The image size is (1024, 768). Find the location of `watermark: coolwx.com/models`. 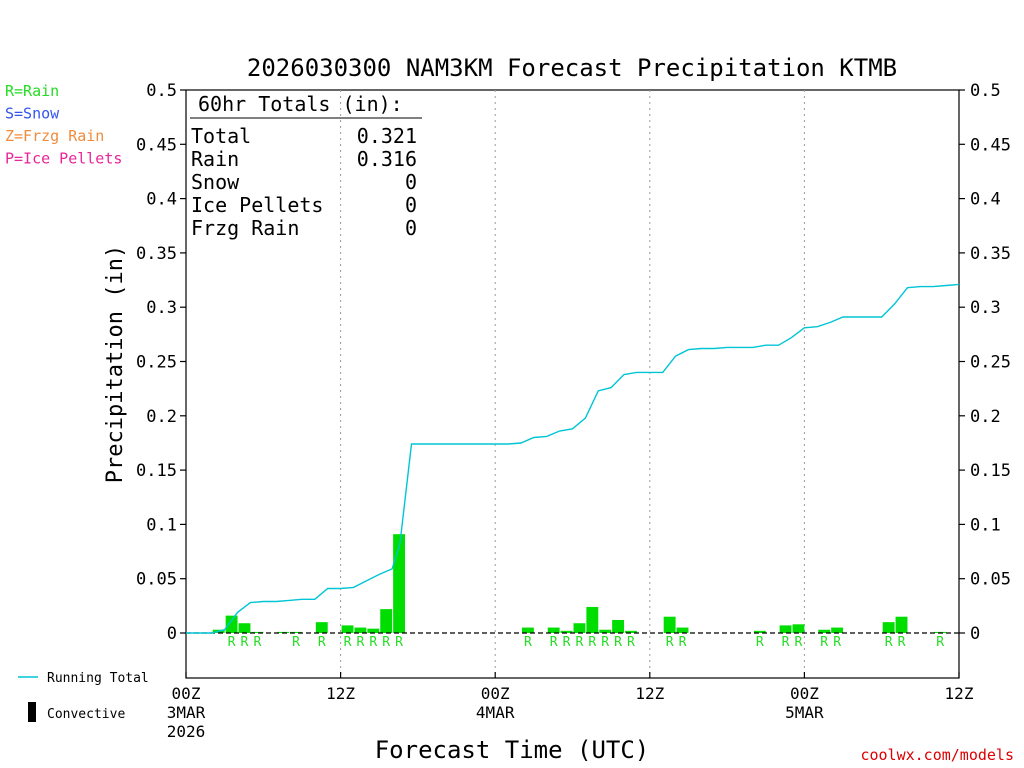

watermark: coolwx.com/models is located at coordinates (937, 755).